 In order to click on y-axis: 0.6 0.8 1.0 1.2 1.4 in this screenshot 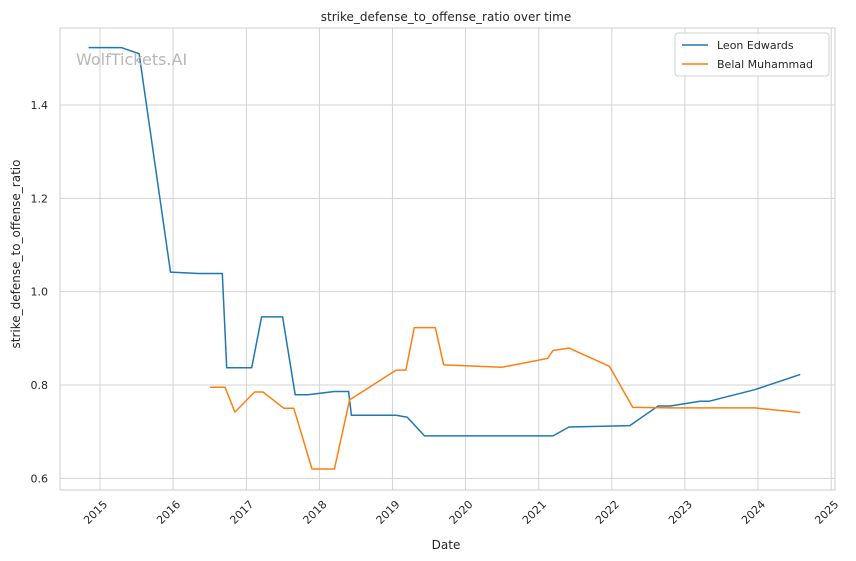, I will do `click(40, 292)`.